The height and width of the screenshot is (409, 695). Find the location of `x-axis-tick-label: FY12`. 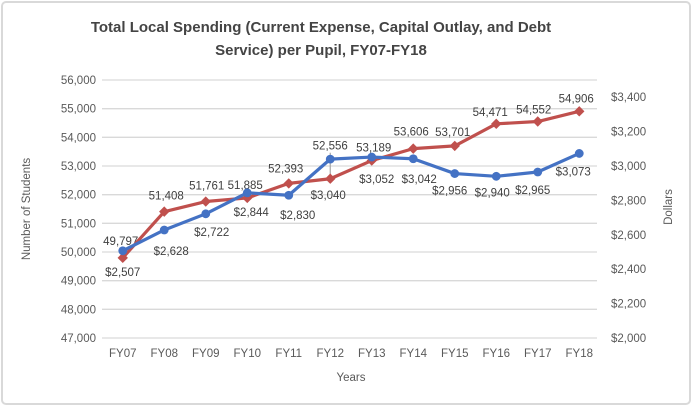

x-axis-tick-label: FY12 is located at coordinates (331, 354).